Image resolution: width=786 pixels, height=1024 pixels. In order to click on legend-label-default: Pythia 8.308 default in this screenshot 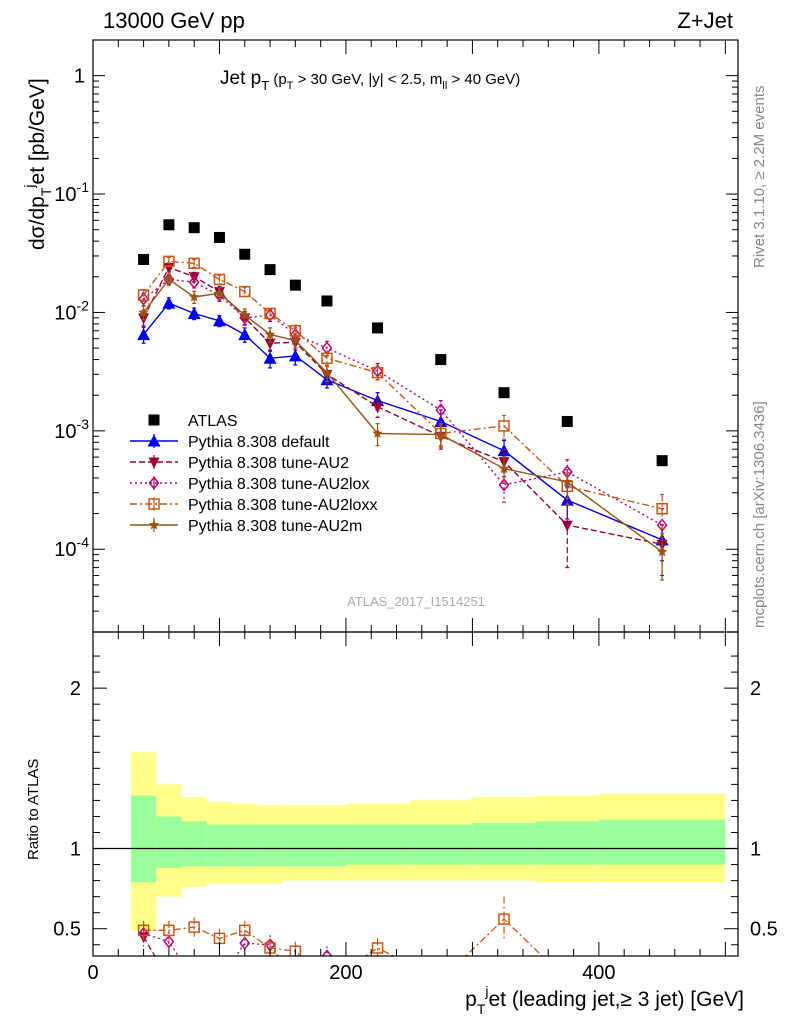, I will do `click(259, 442)`.